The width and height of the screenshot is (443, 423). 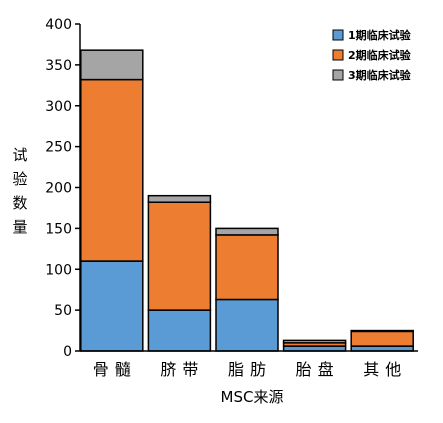 What do you see at coordinates (58, 25) in the screenshot?
I see `y-tick-label: 400` at bounding box center [58, 25].